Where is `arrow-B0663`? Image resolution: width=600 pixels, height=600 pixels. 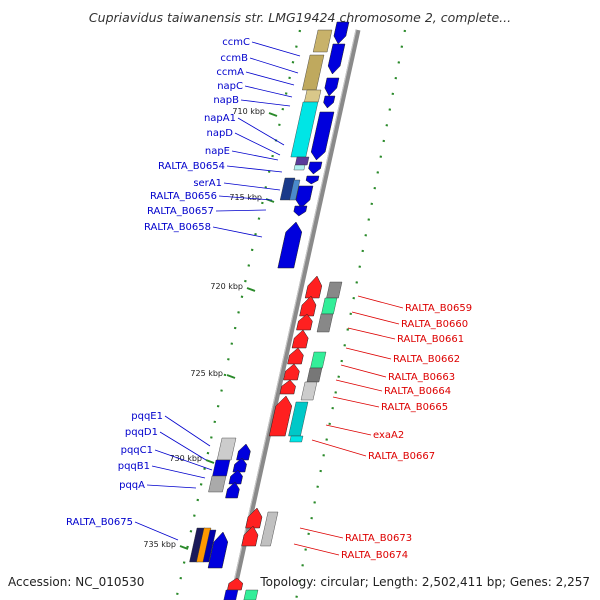
arrow-B0663 is located at coordinates (295, 356).